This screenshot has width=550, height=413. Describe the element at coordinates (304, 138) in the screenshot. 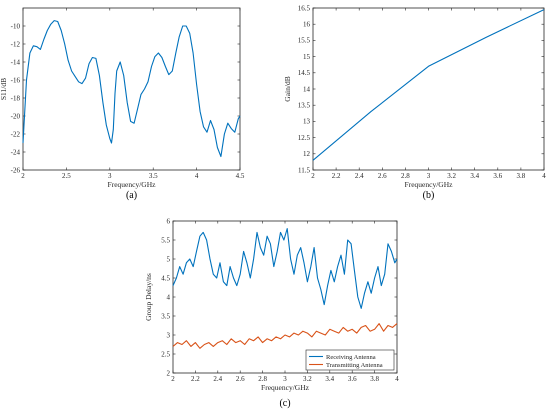

I see `y-tick-label: 12.5` at that location.